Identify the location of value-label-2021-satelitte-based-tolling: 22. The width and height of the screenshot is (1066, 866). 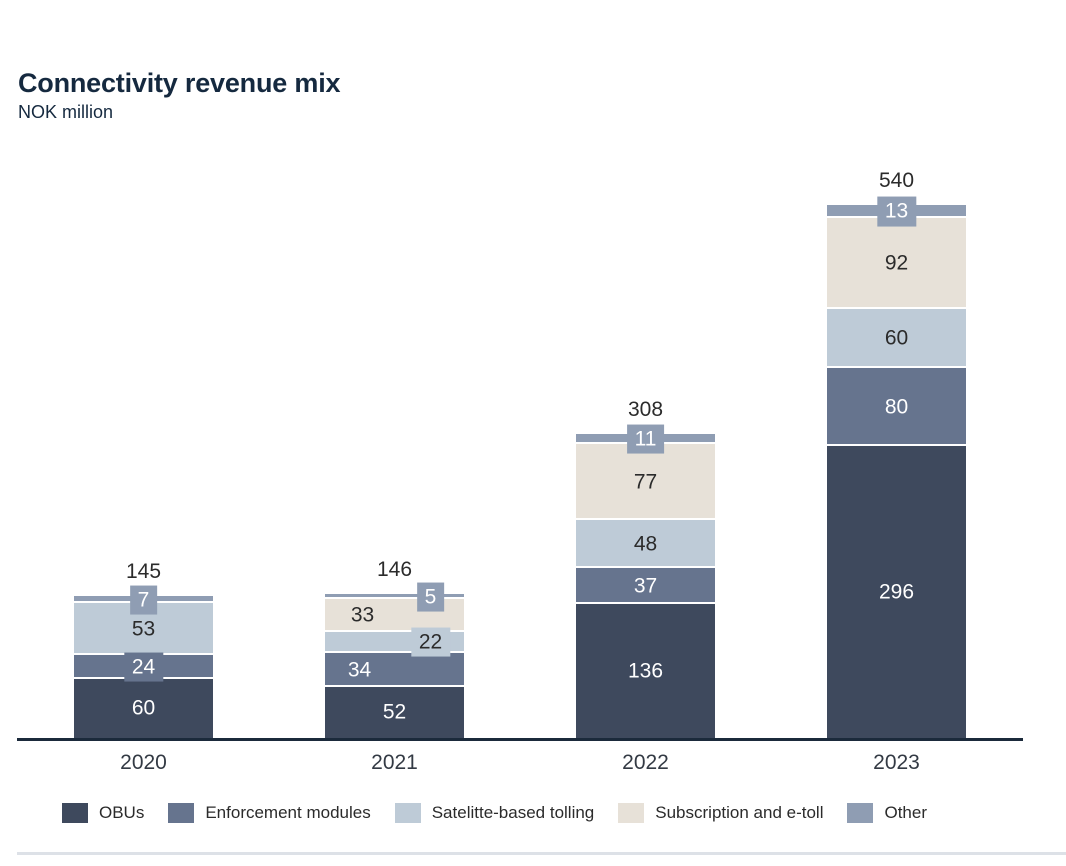
(430, 642).